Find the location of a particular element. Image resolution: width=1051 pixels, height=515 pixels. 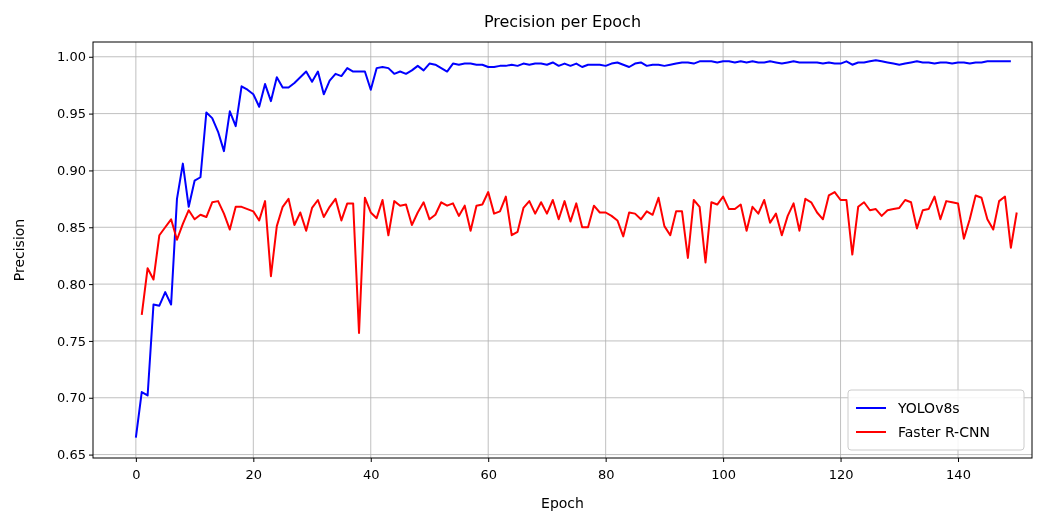

y-tick-label: 0.95 is located at coordinates (71, 114).